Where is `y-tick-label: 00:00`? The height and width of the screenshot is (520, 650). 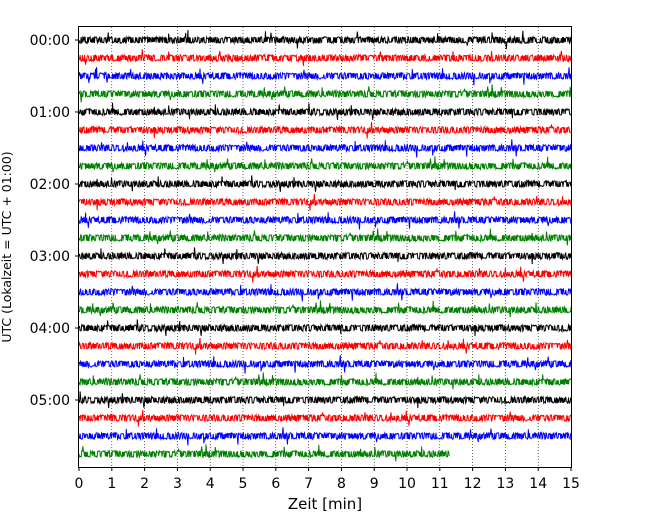 y-tick-label: 00:00 is located at coordinates (50, 41).